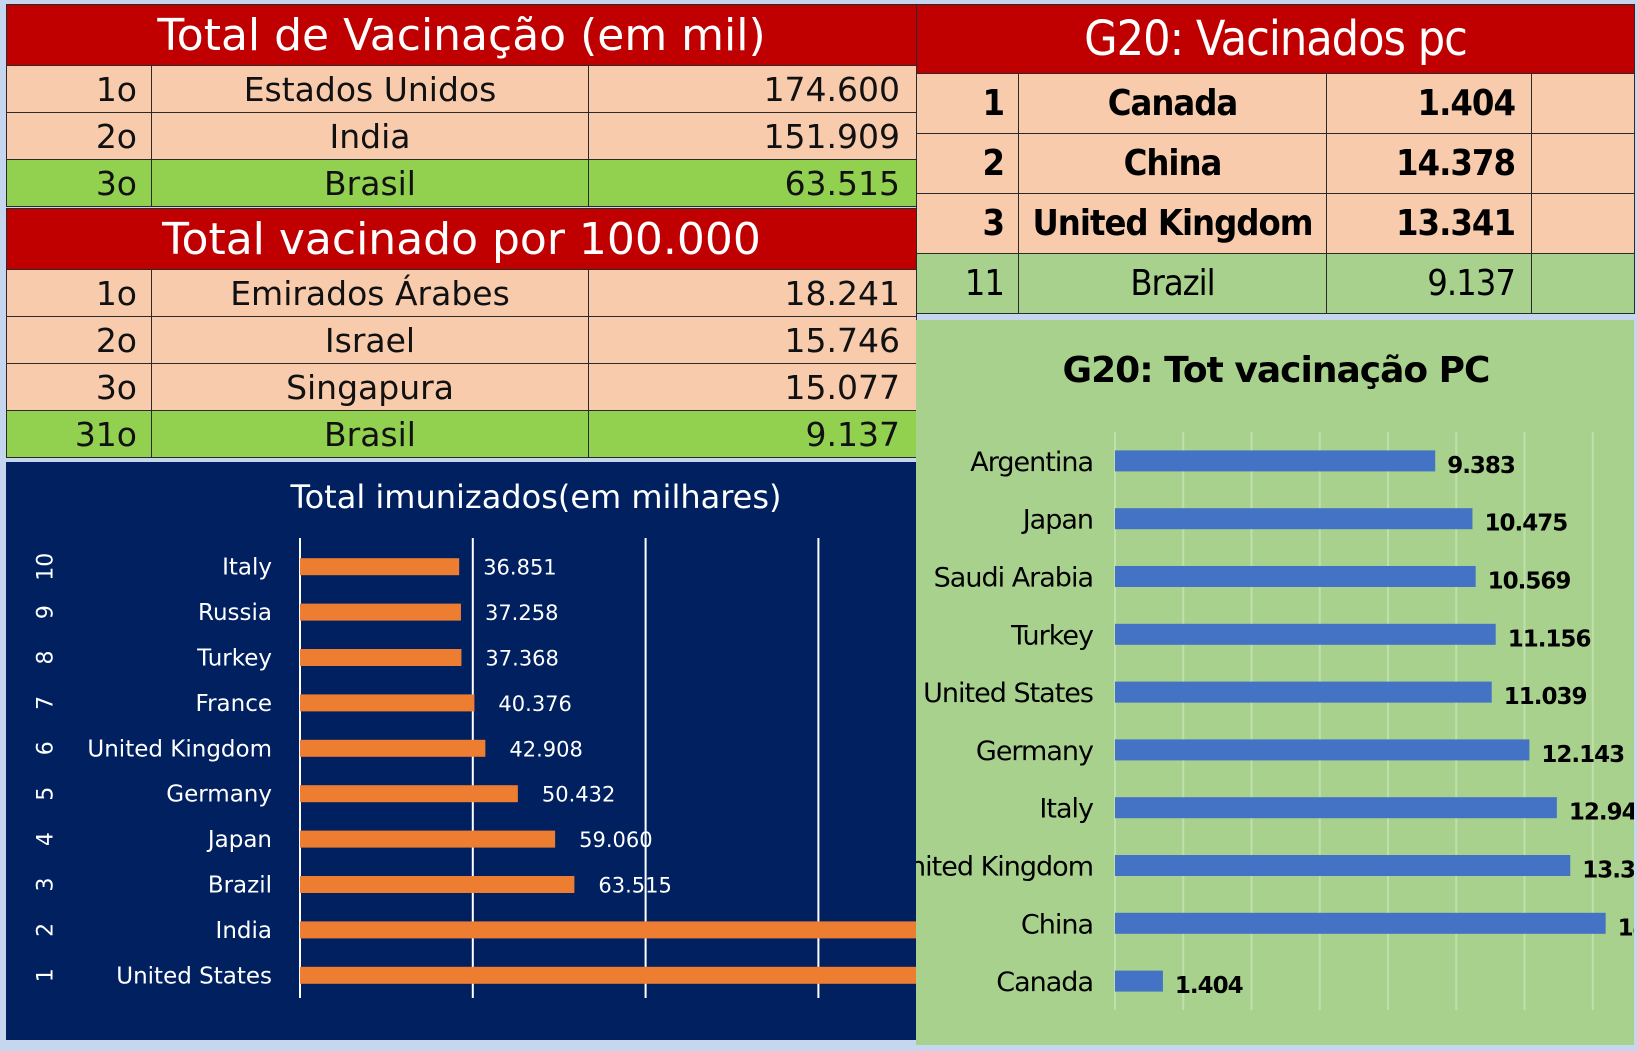  Describe the element at coordinates (46, 612) in the screenshot. I see `category-tick-label: 9` at that location.